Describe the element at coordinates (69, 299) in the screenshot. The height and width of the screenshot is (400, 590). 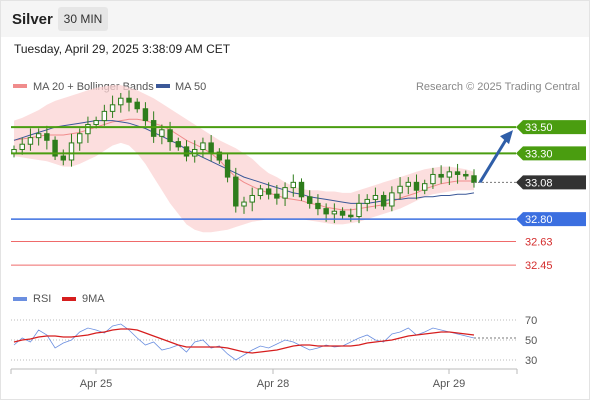
I see `rsi-ma-legend-swatch` at that location.